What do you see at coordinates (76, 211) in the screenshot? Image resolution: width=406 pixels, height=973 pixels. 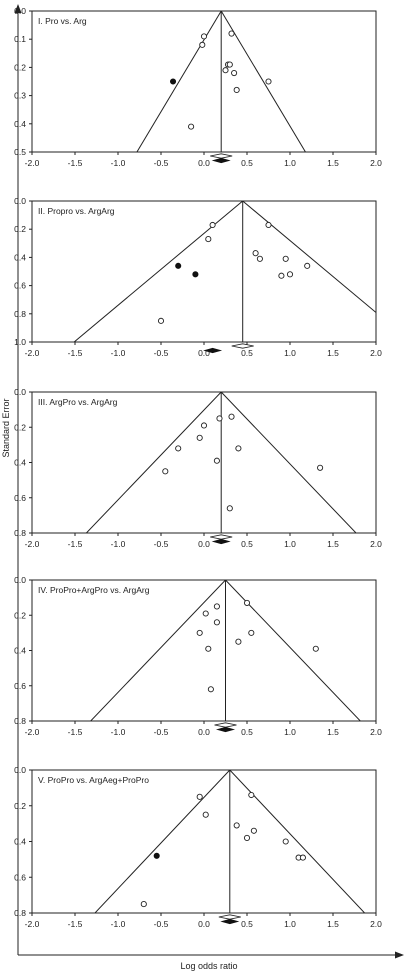 I see `panel-title: II. Propro vs. ArgArg` at bounding box center [76, 211].